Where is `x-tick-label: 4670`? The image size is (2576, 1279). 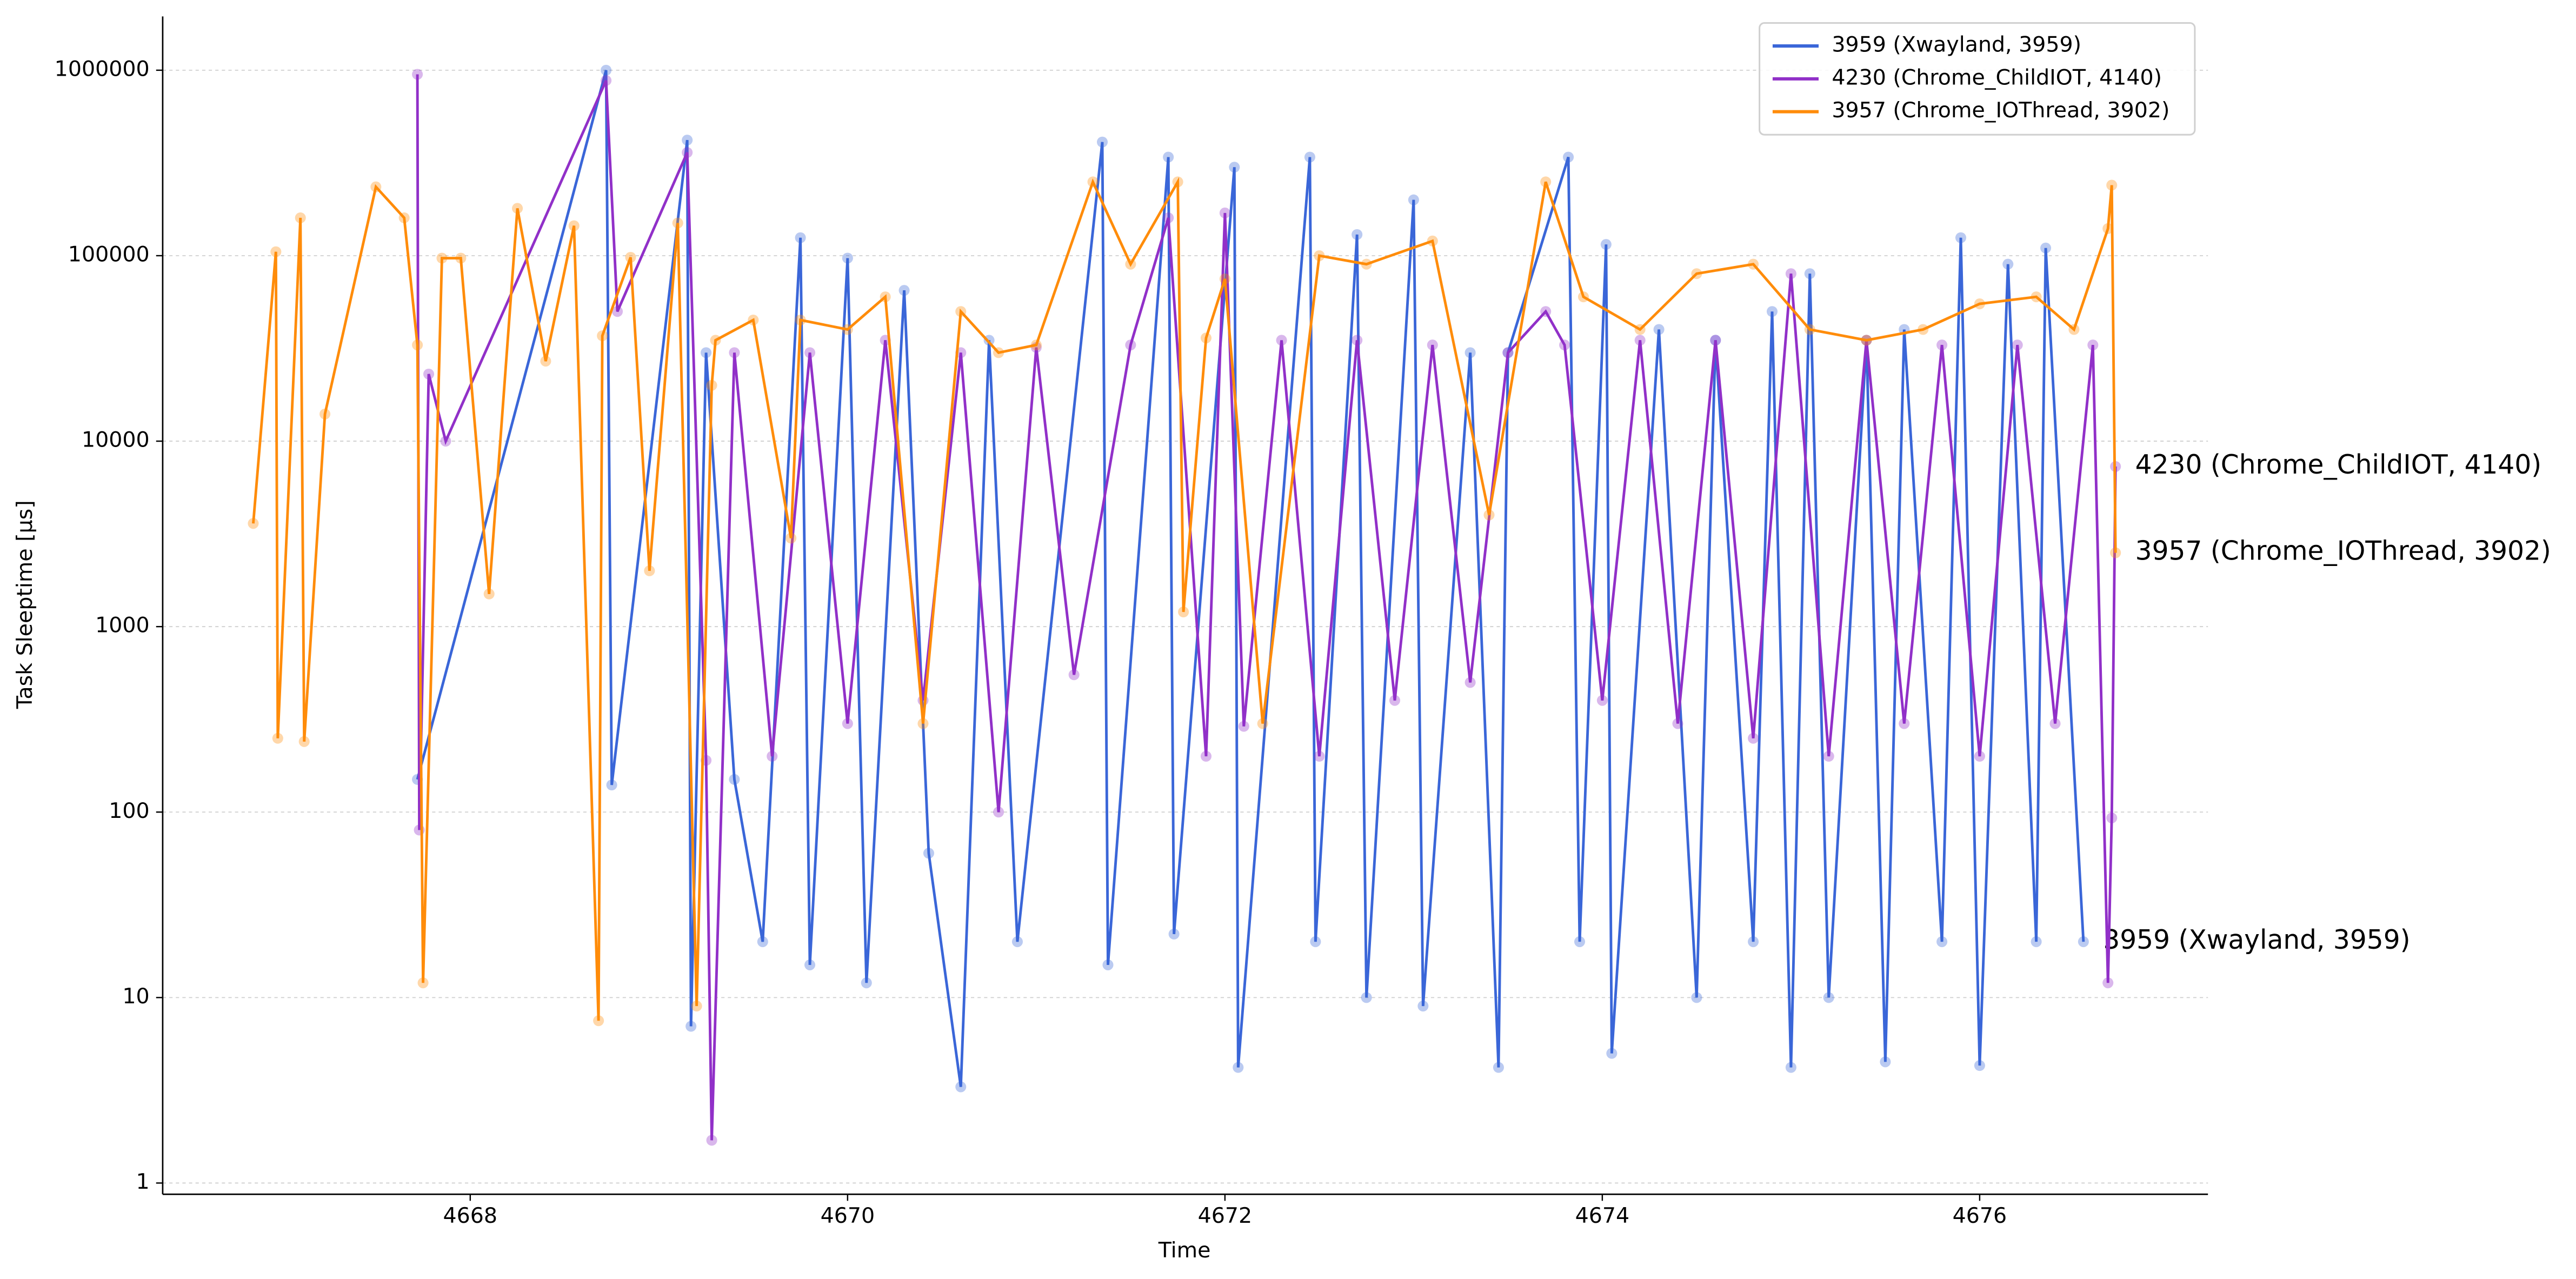
x-tick-label: 4670 is located at coordinates (848, 1215).